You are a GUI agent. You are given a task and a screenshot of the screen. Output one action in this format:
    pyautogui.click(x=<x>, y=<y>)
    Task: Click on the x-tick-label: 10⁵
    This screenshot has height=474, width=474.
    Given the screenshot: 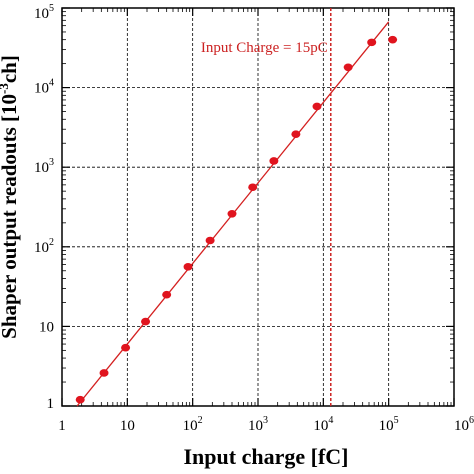 What is the action you would take?
    pyautogui.click(x=389, y=424)
    